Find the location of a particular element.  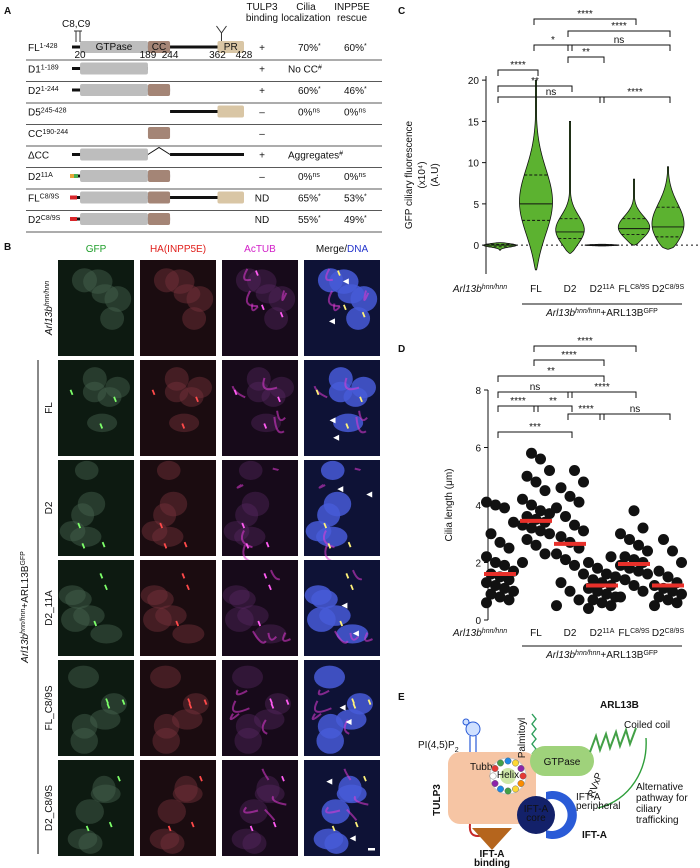

helix-core is located at coordinates (508, 776).